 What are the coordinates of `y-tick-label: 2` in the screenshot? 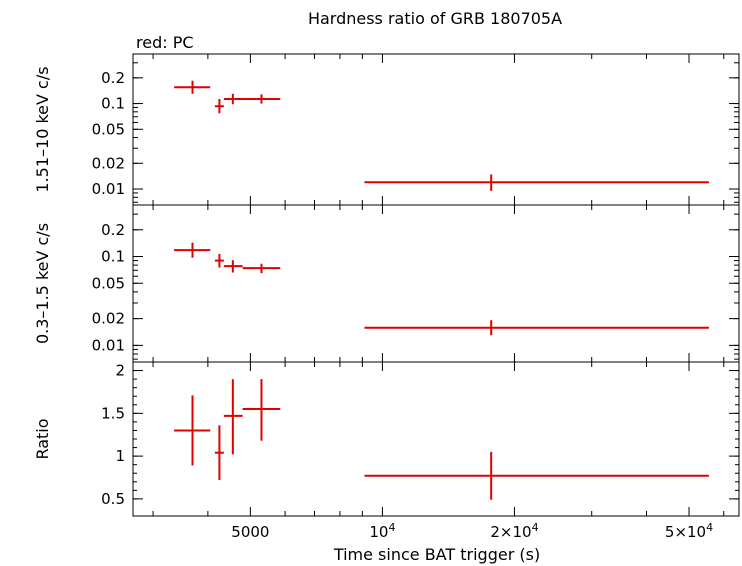 It's located at (120, 371).